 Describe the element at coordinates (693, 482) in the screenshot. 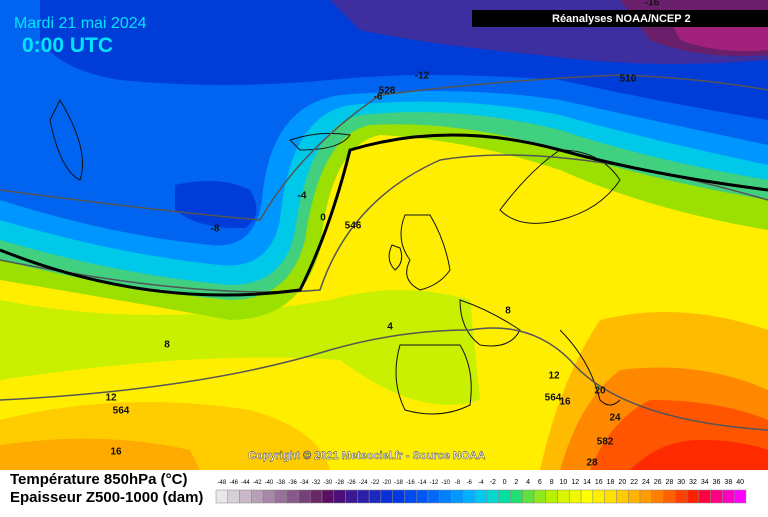

I see `scale-label: 32` at that location.